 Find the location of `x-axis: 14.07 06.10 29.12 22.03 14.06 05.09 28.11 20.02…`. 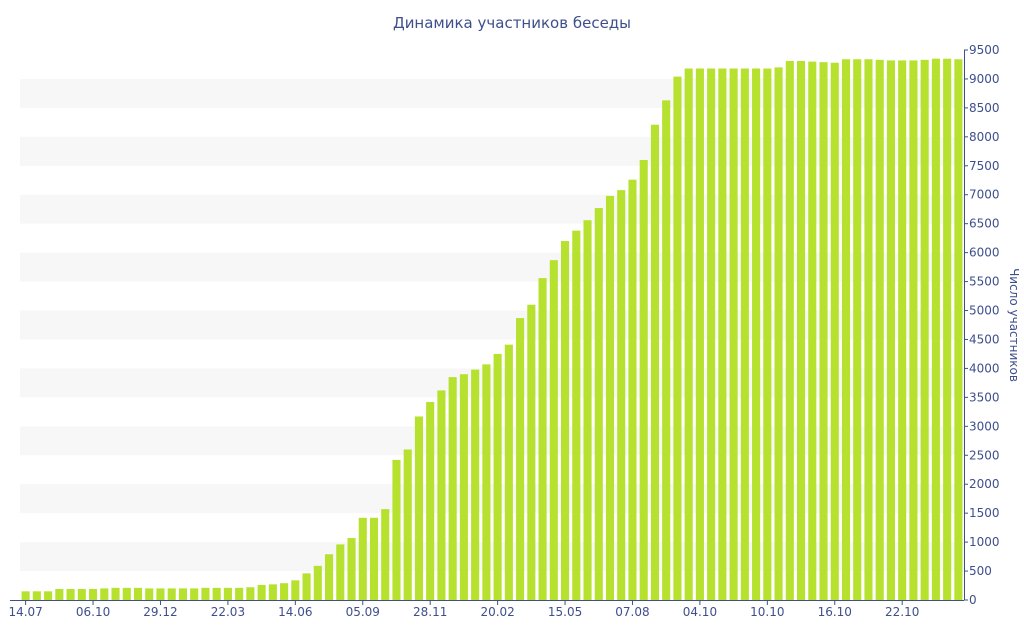

x-axis: 14.07 06.10 29.12 22.03 14.06 05.09 28.11 20.02… is located at coordinates (486, 609).